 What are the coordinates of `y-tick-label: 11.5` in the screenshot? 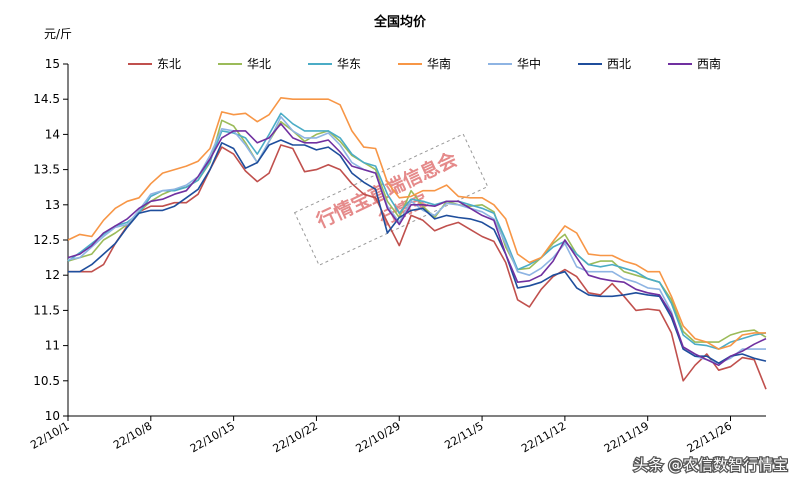 It's located at (46, 310).